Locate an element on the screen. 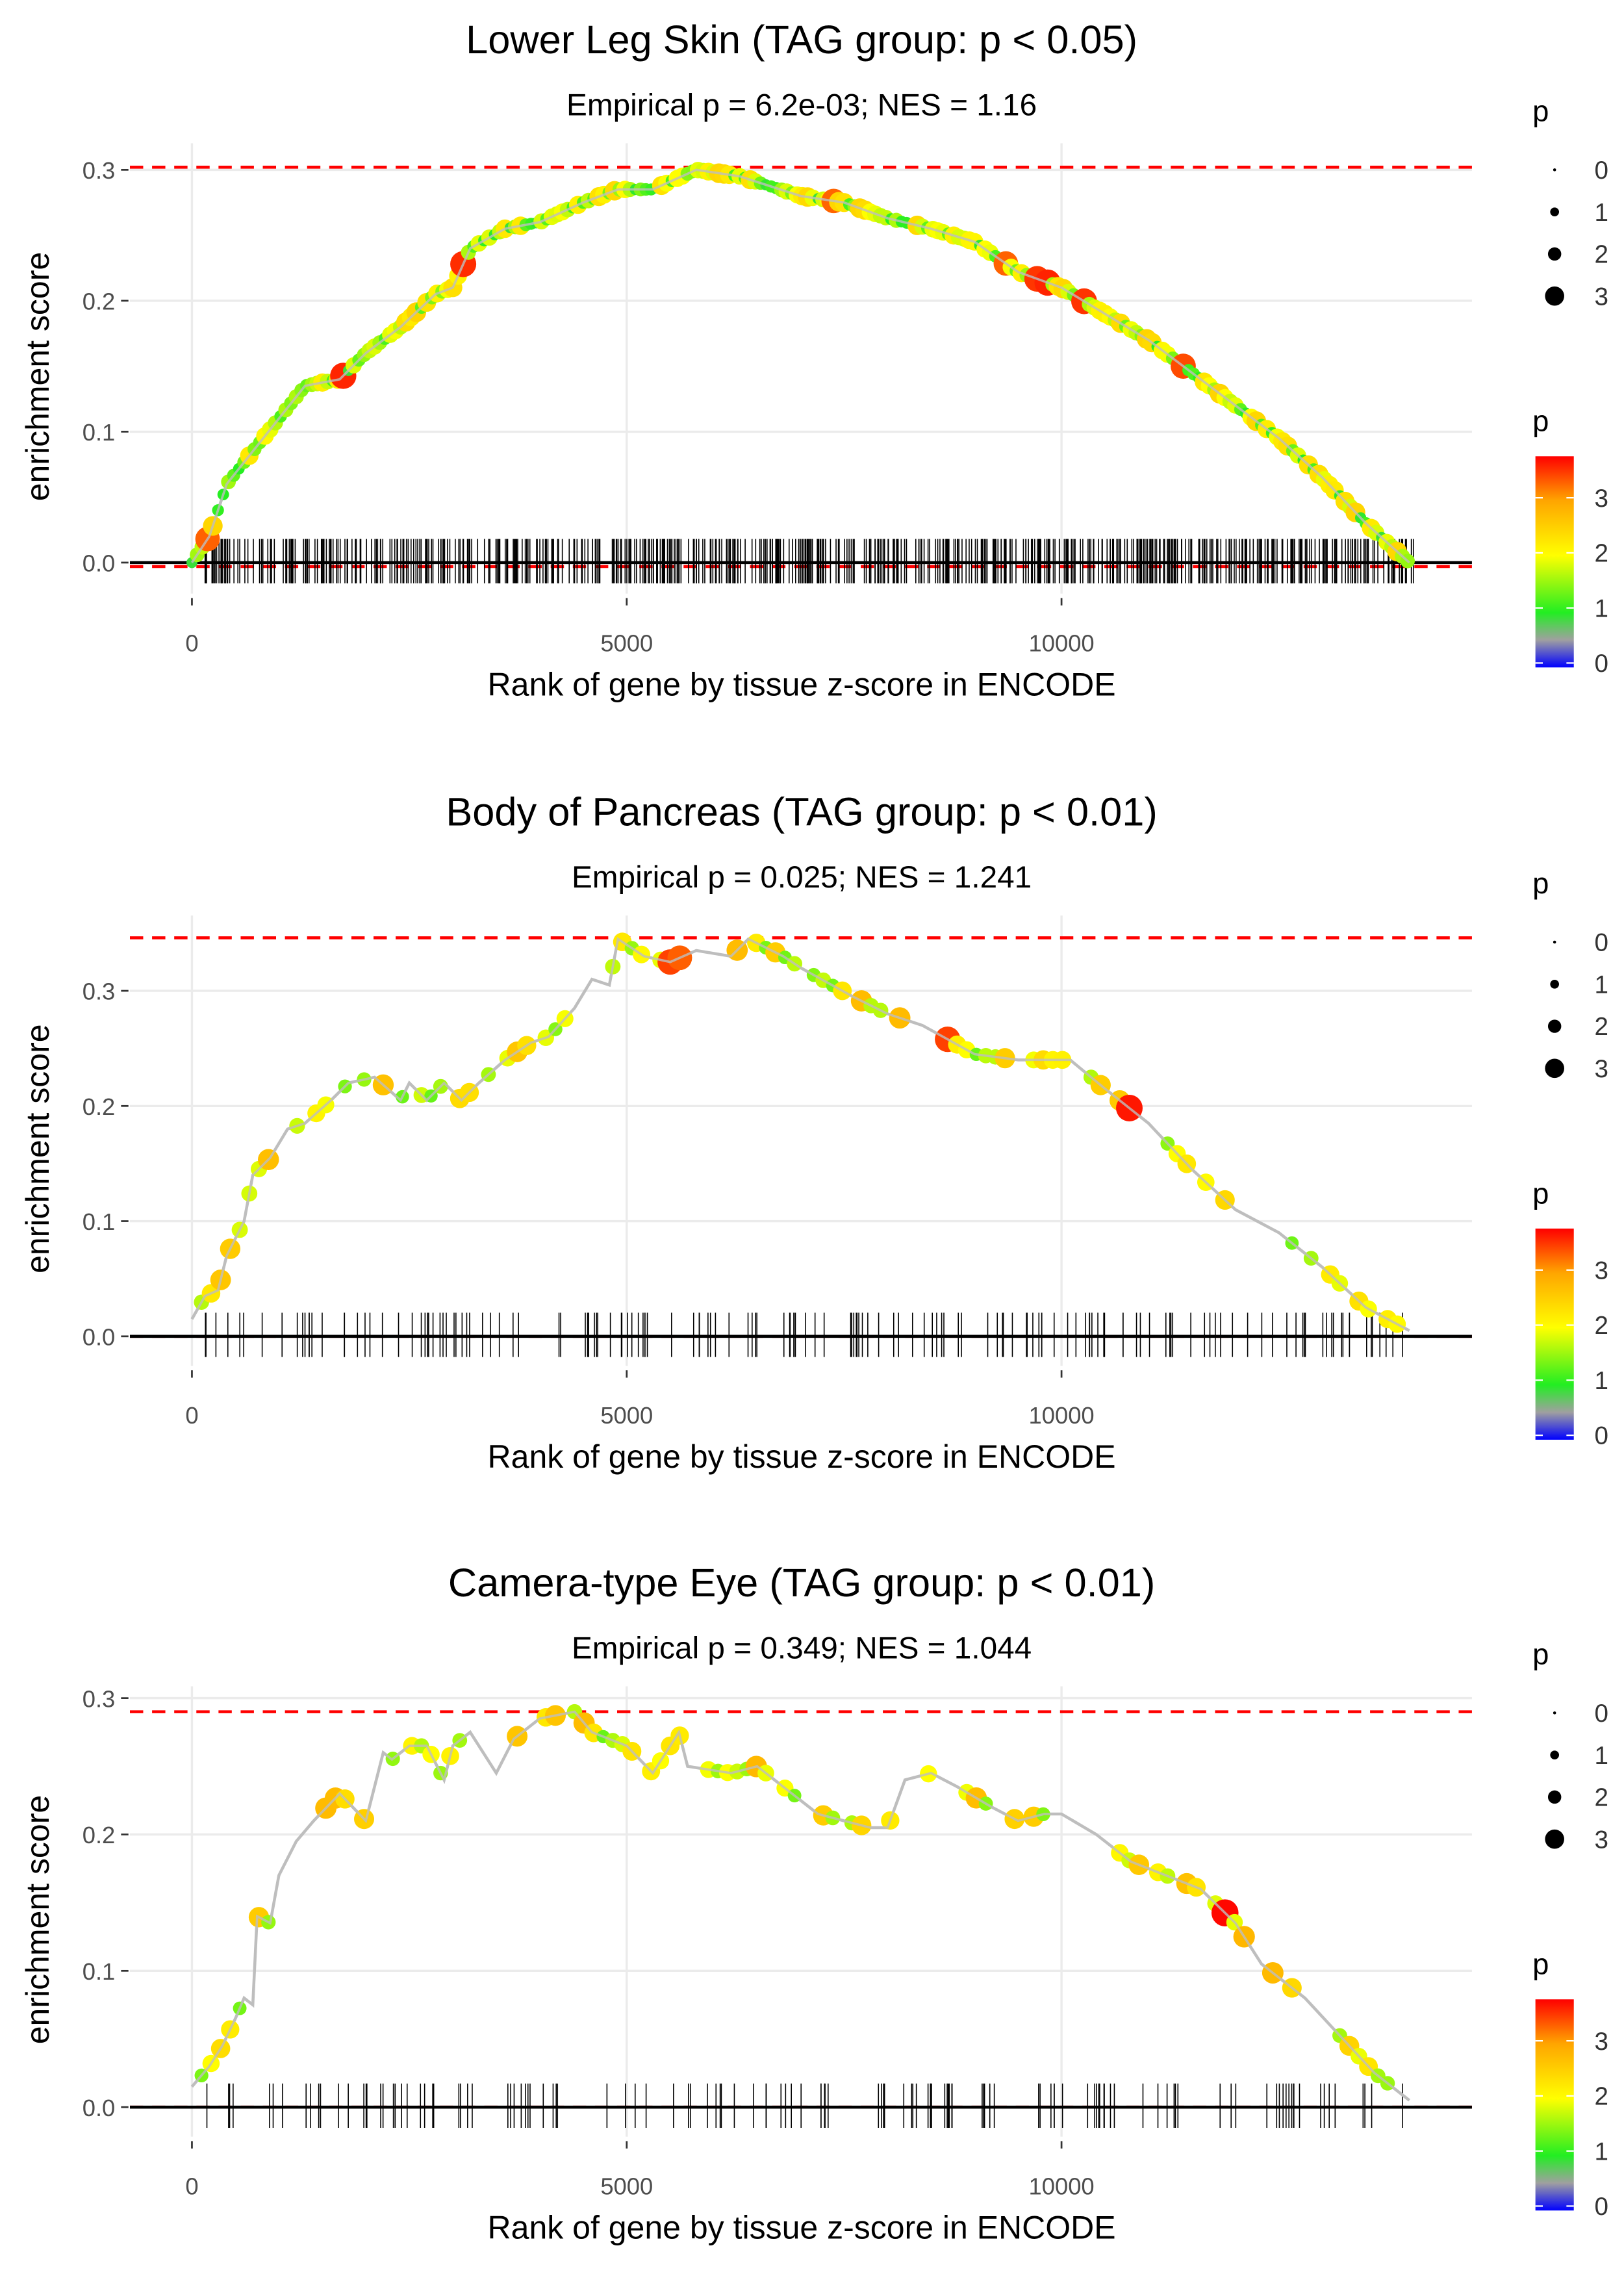  chart-title: Body of Pancreas (TAG group: p < 0.01) is located at coordinates (801, 811).